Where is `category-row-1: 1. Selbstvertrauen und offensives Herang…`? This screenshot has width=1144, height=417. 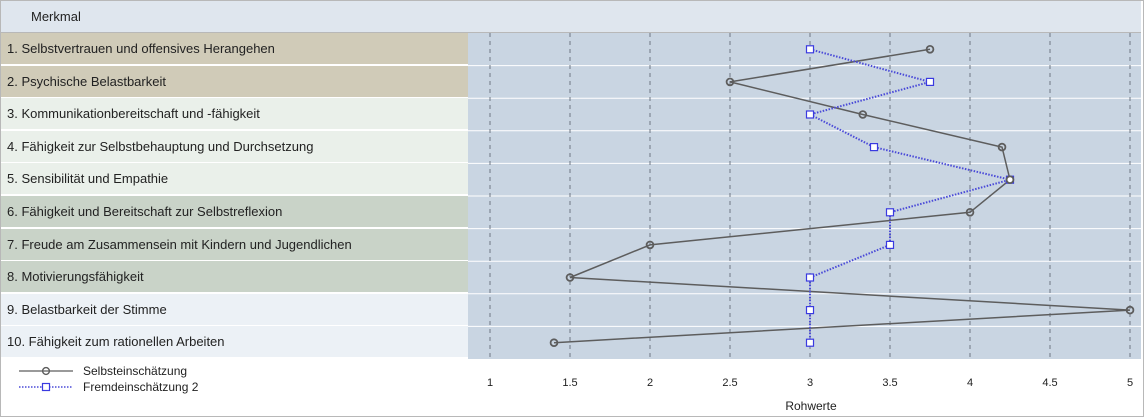 category-row-1: 1. Selbstvertrauen und offensives Herang… is located at coordinates (234, 49).